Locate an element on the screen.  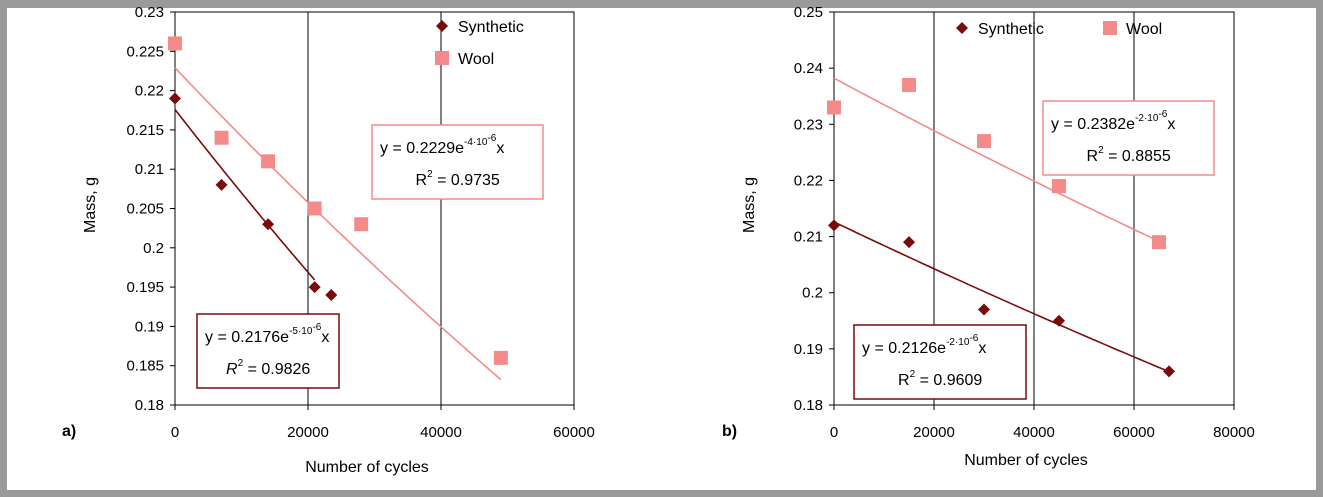
r-squared-line: R2 = 0.9609 is located at coordinates (940, 379).